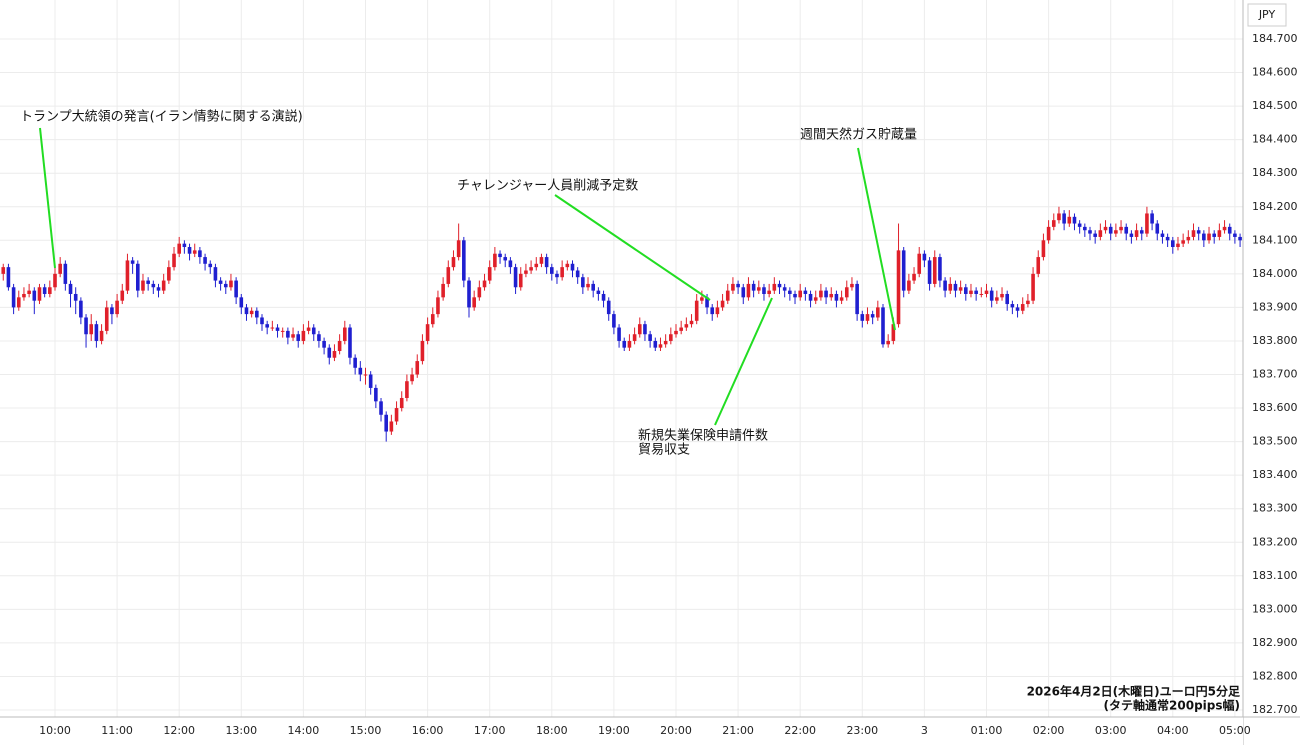 The height and width of the screenshot is (745, 1300). What do you see at coordinates (1275, 38) in the screenshot?
I see `y-tick-label: 184.700` at bounding box center [1275, 38].